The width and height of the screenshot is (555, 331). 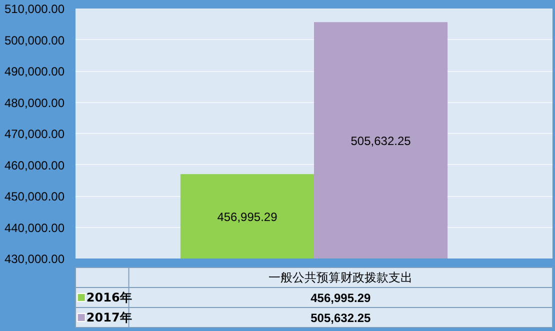 What do you see at coordinates (34, 227) in the screenshot?
I see `y-tick-label: 440,000.00` at bounding box center [34, 227].